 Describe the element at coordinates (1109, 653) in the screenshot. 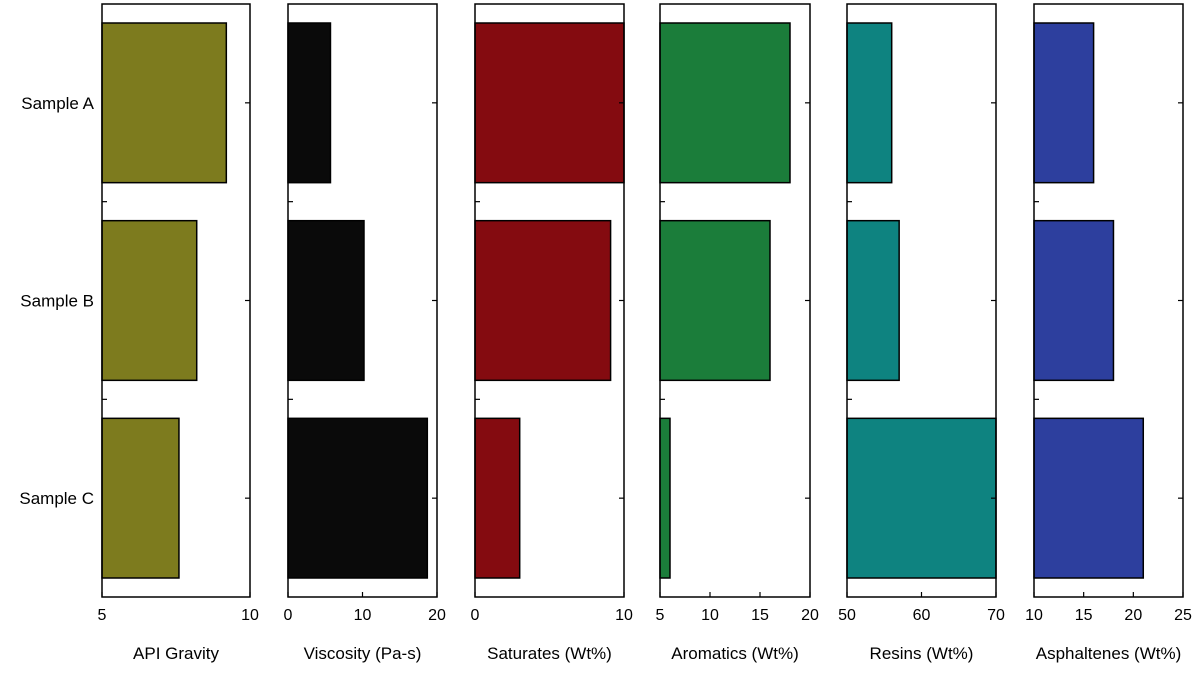

I see `x-axis-title: Asphaltenes (Wt%)` at that location.